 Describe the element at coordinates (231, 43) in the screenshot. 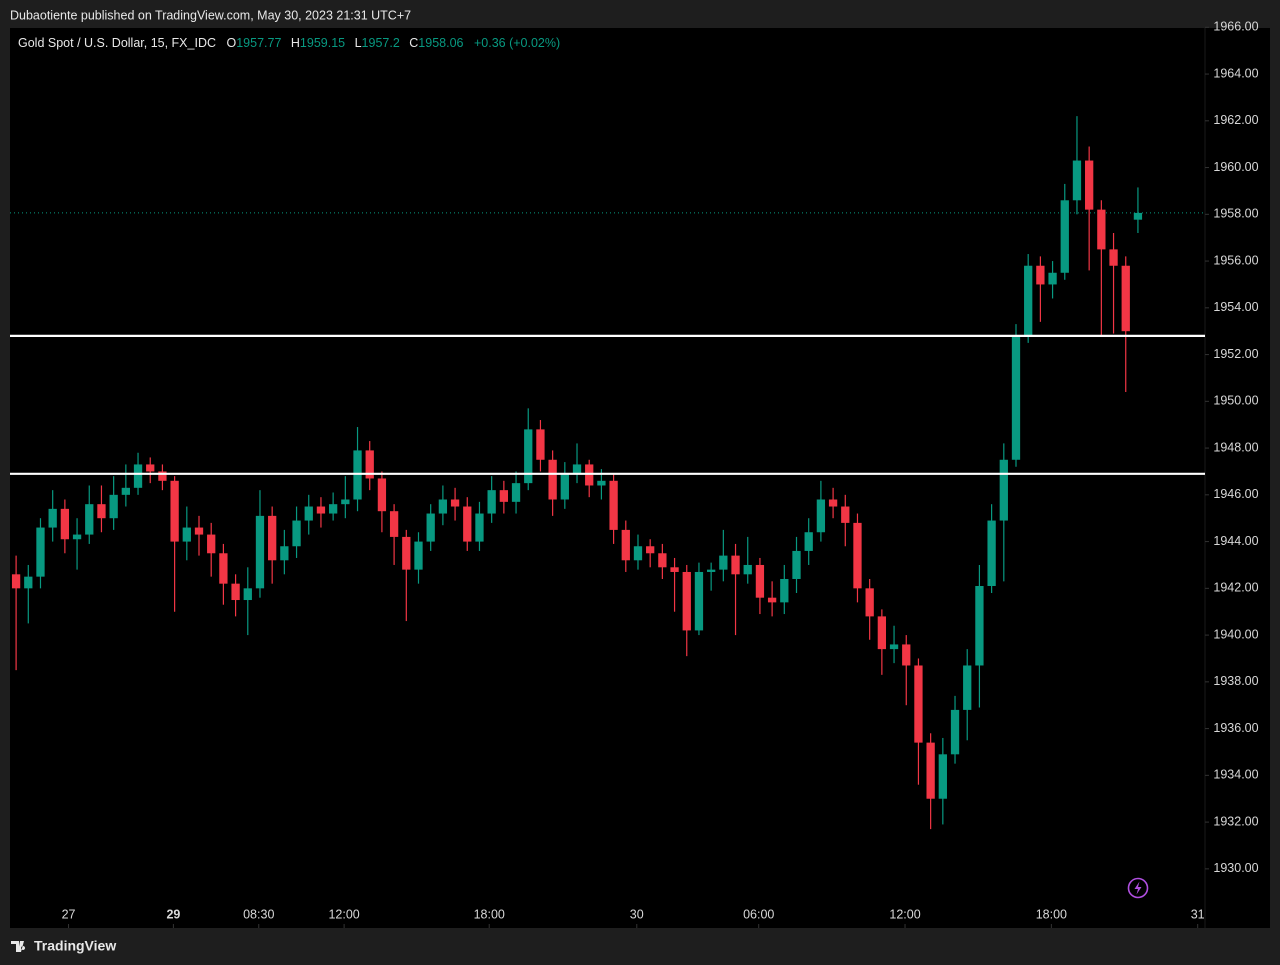

I see `open-label: O` at that location.